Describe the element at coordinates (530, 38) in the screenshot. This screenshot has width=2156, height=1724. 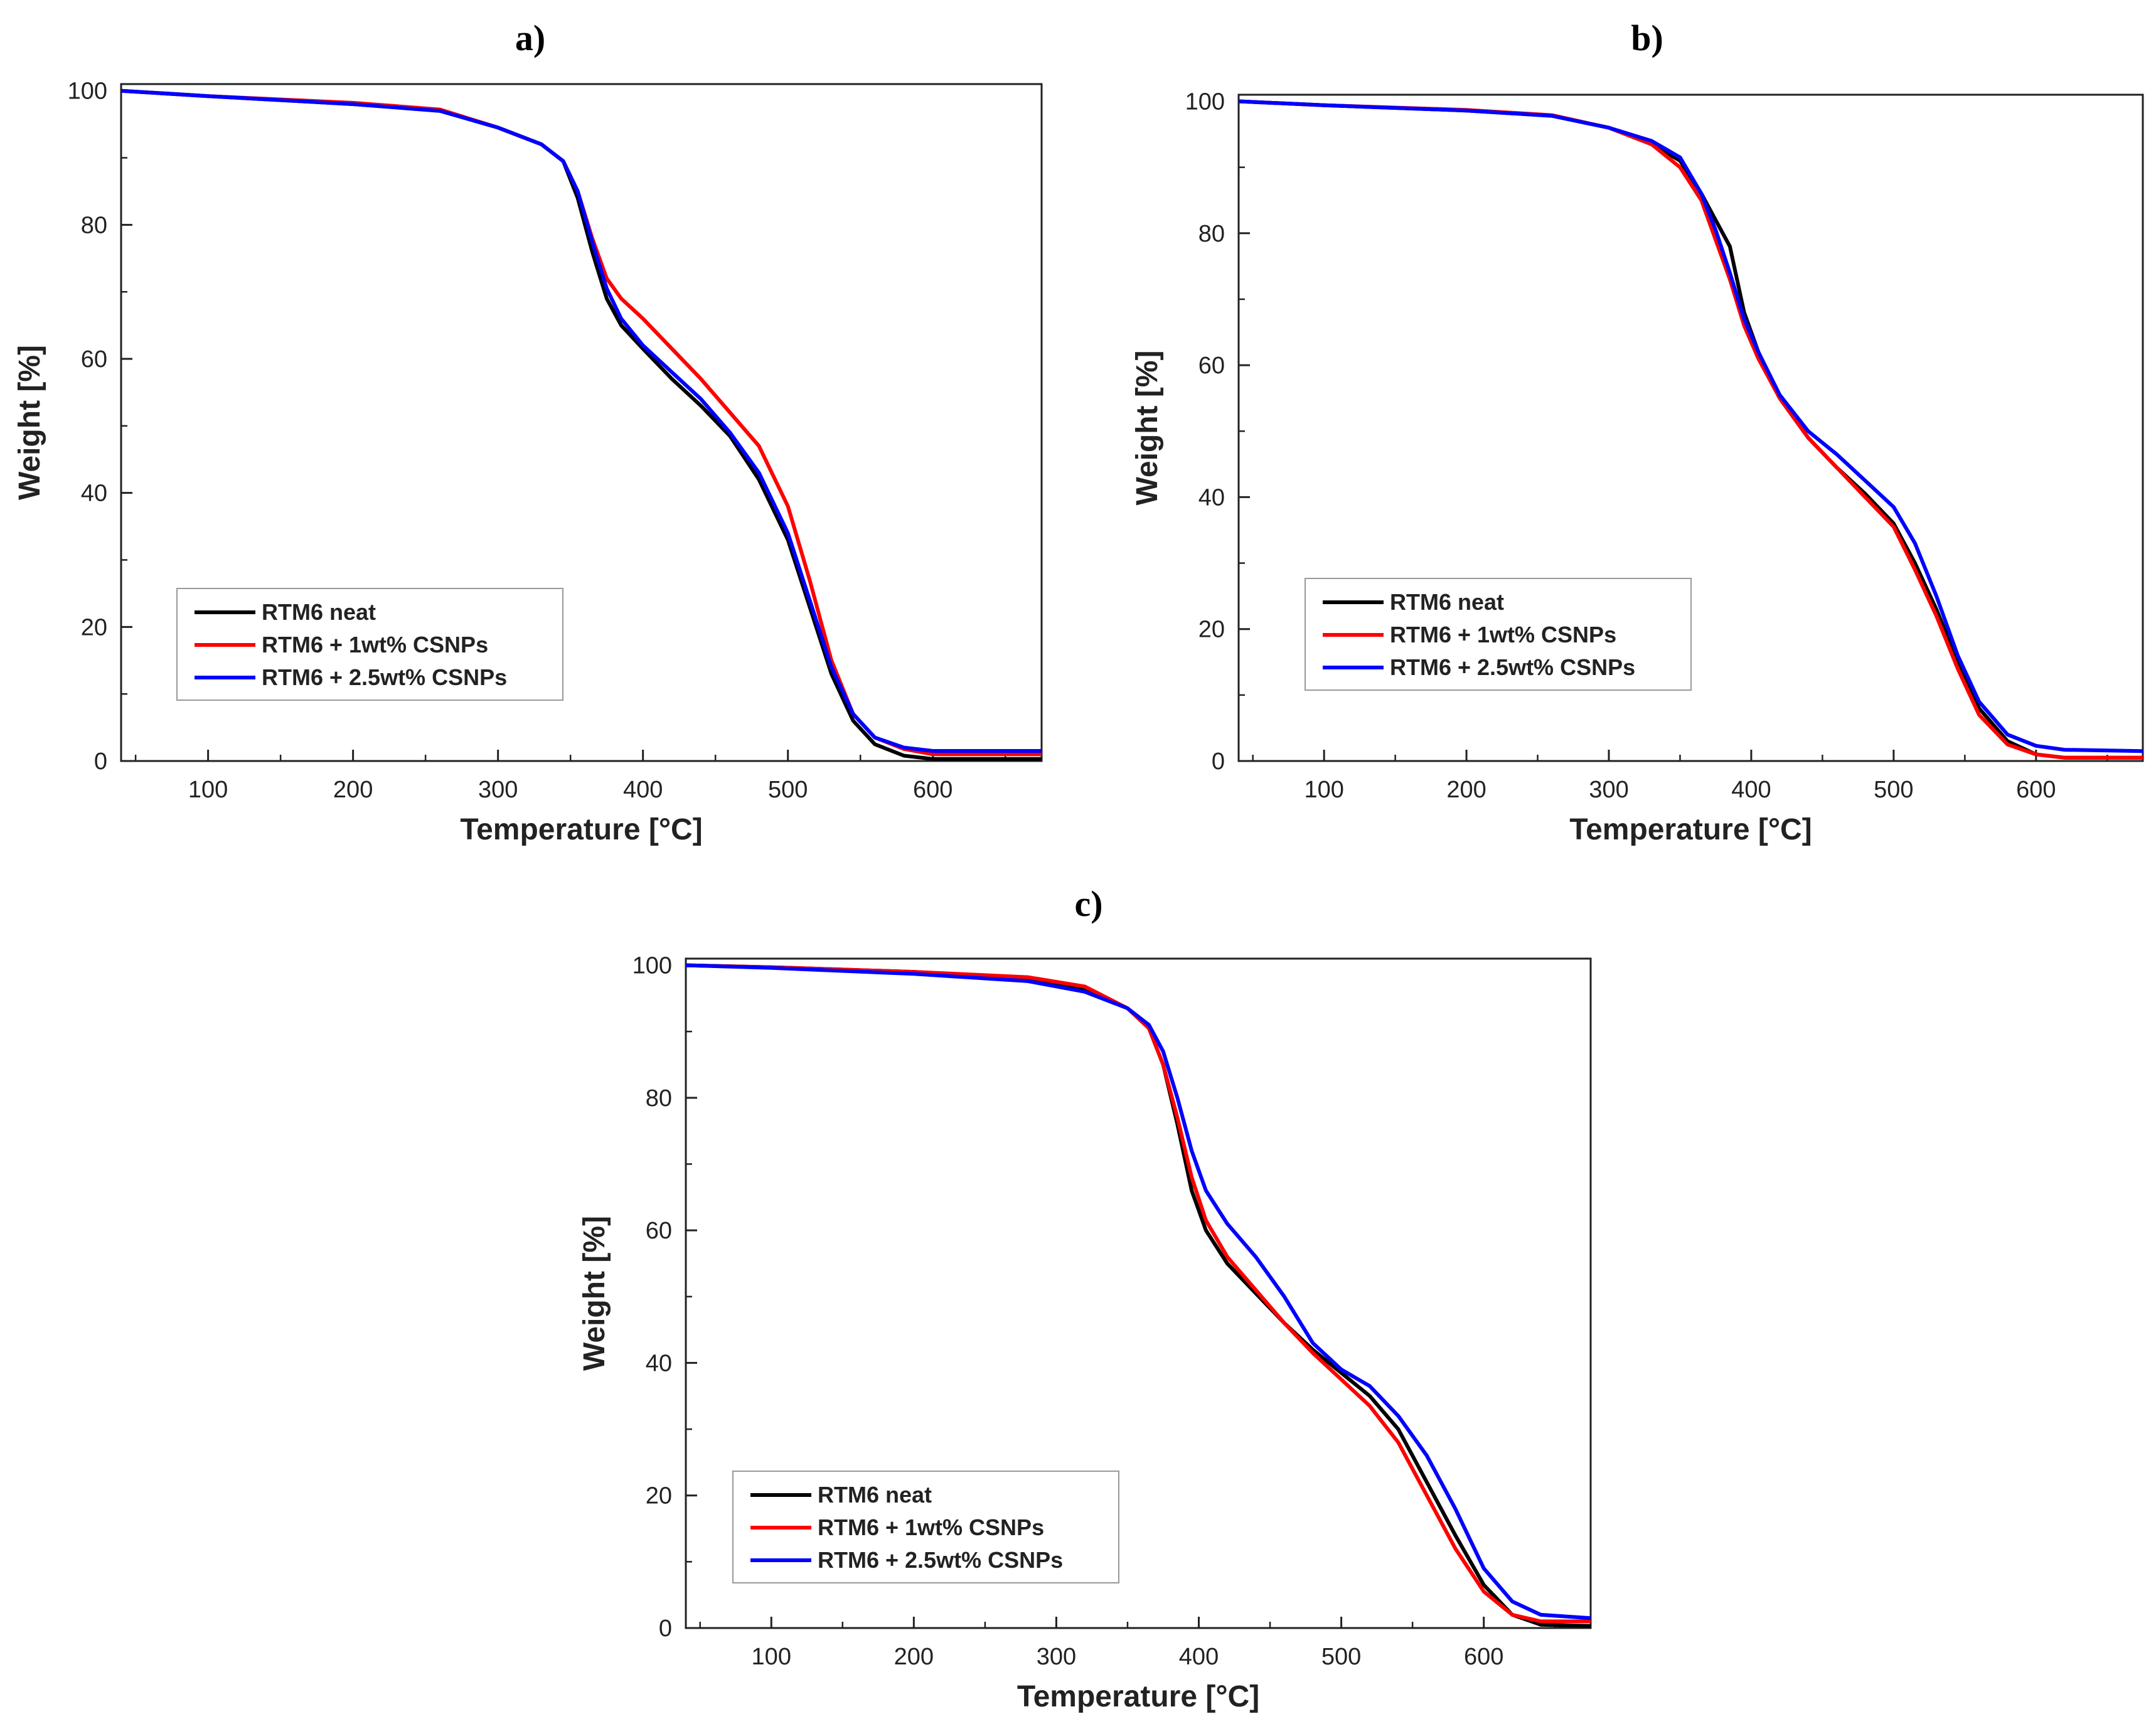
I see `panel-title: a)` at that location.